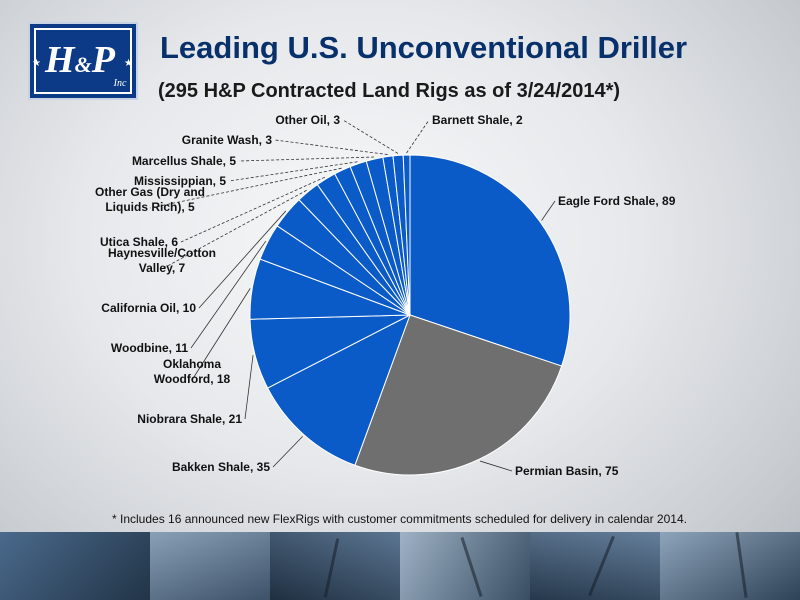 This screenshot has height=600, width=800. I want to click on slice-label: Haynesville/Cotton Valley, 7, so click(162, 260).